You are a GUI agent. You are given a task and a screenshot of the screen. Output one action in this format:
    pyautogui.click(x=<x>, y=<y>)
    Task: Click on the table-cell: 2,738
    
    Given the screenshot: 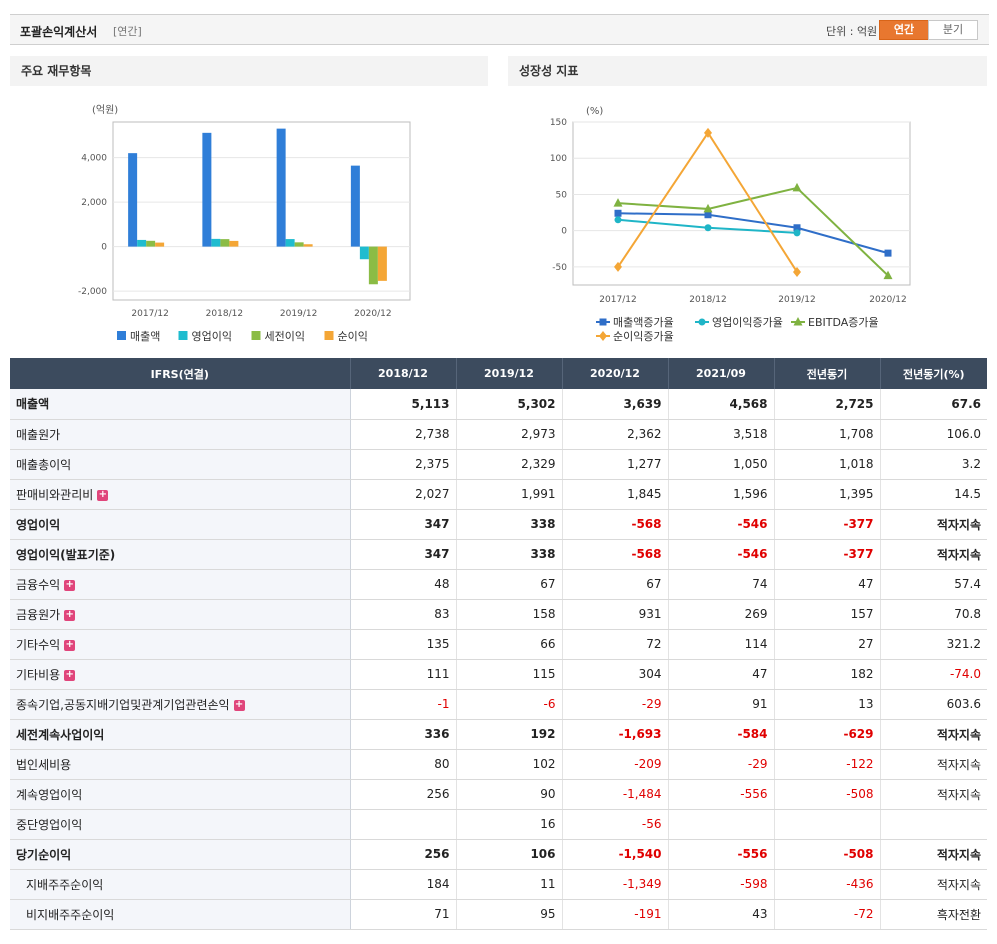 What is the action you would take?
    pyautogui.click(x=403, y=434)
    